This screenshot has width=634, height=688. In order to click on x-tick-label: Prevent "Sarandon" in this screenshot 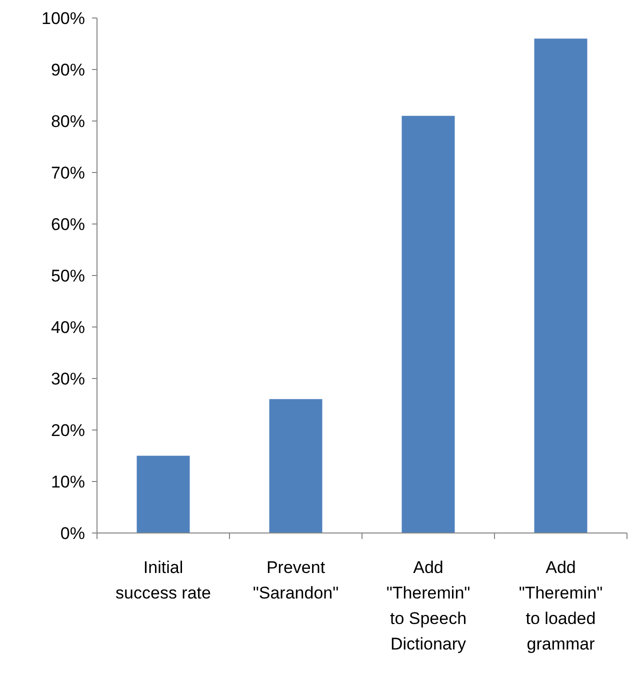, I will do `click(295, 580)`.